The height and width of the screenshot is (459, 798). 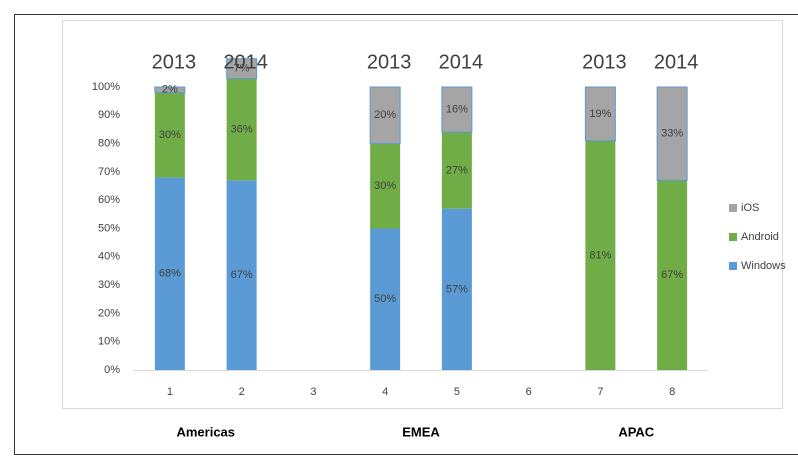 What do you see at coordinates (600, 392) in the screenshot?
I see `x-tick-label: 7` at bounding box center [600, 392].